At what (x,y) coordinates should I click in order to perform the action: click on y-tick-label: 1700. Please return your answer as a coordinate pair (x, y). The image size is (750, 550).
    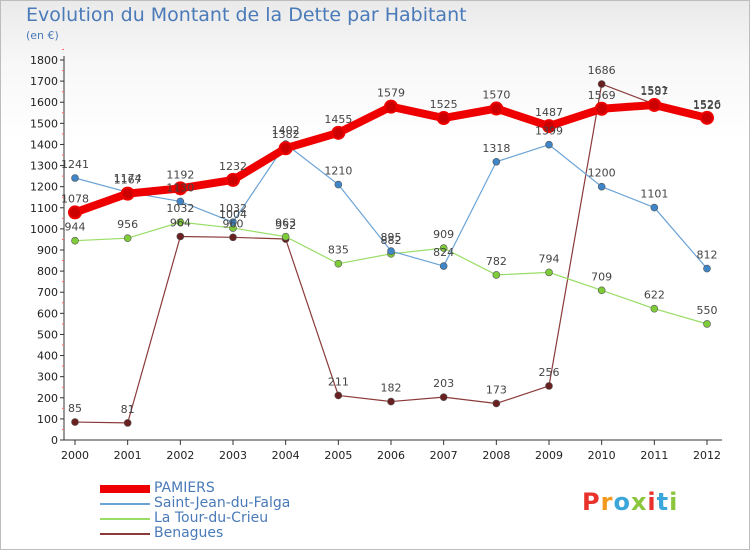
    Looking at the image, I should click on (44, 81).